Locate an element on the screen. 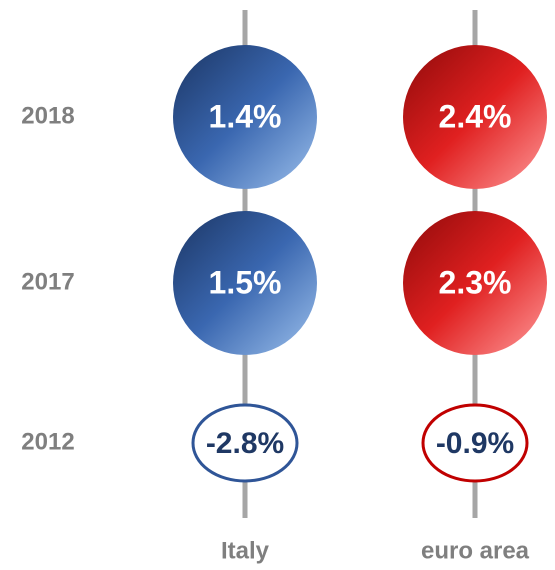 The image size is (555, 570). value-label: 1.5% is located at coordinates (245, 282).